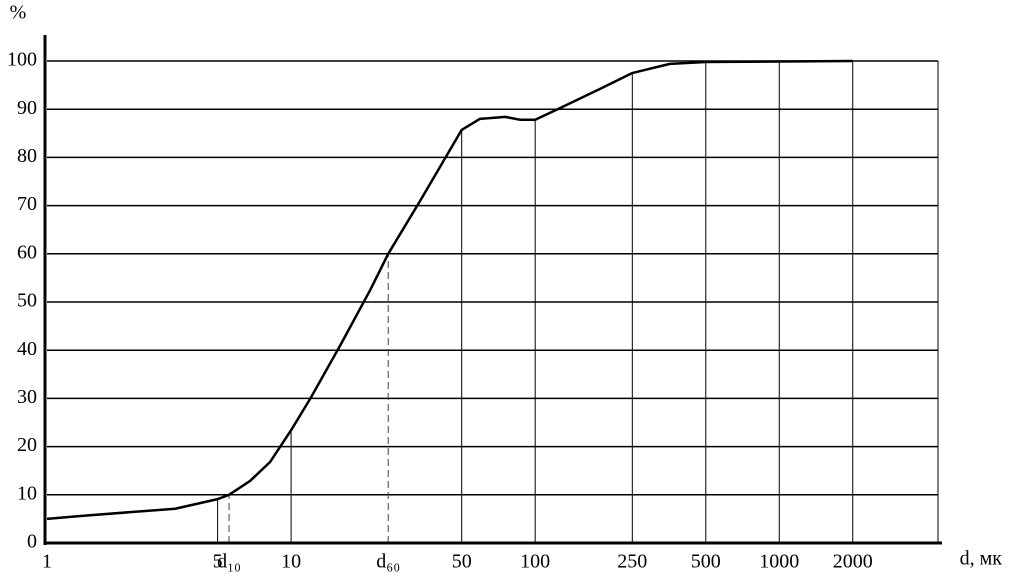 This screenshot has height=577, width=1009. What do you see at coordinates (18, 13) in the screenshot?
I see `y-axis-label: %` at bounding box center [18, 13].